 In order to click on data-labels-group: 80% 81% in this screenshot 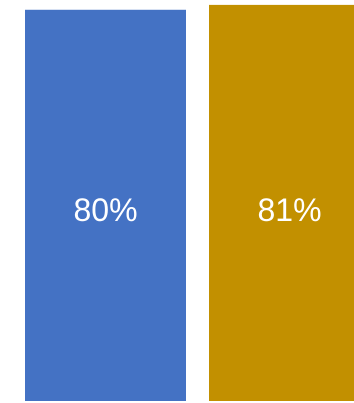, I will do `click(197, 210)`.